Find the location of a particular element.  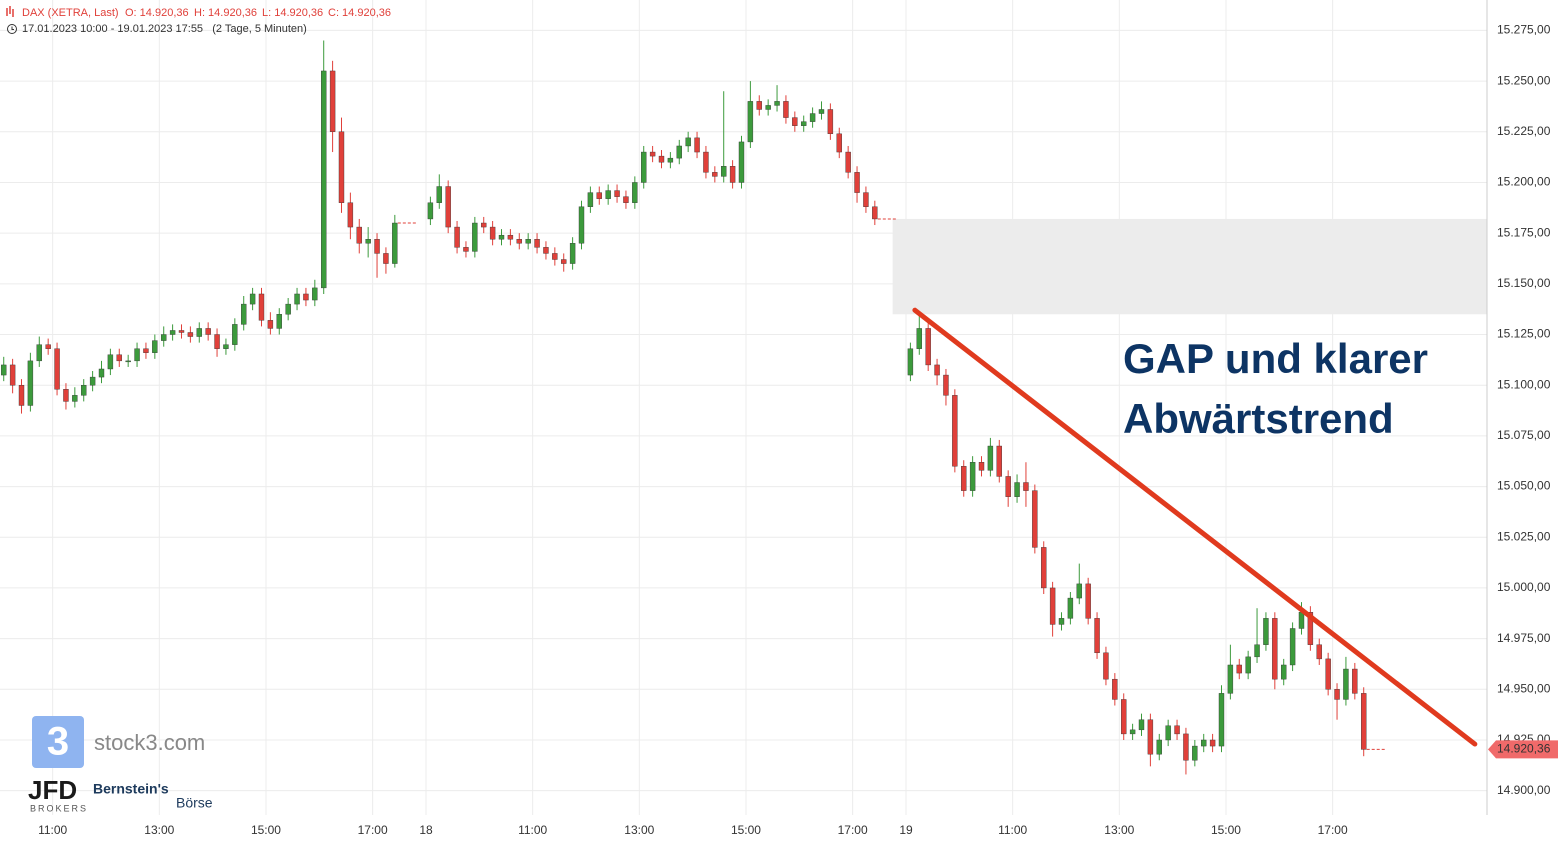

watermark-text: BROKERS is located at coordinates (59, 808).